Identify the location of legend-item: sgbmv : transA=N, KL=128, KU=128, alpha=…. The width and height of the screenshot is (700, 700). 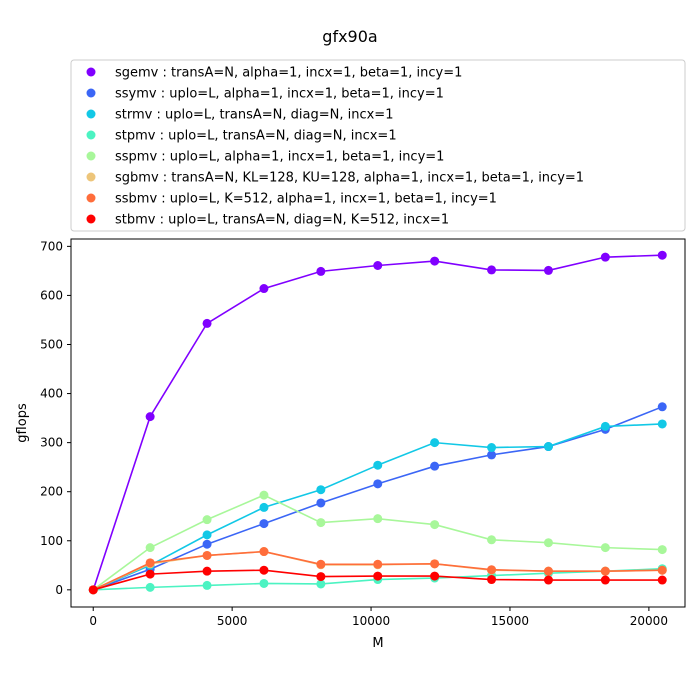
(335, 178).